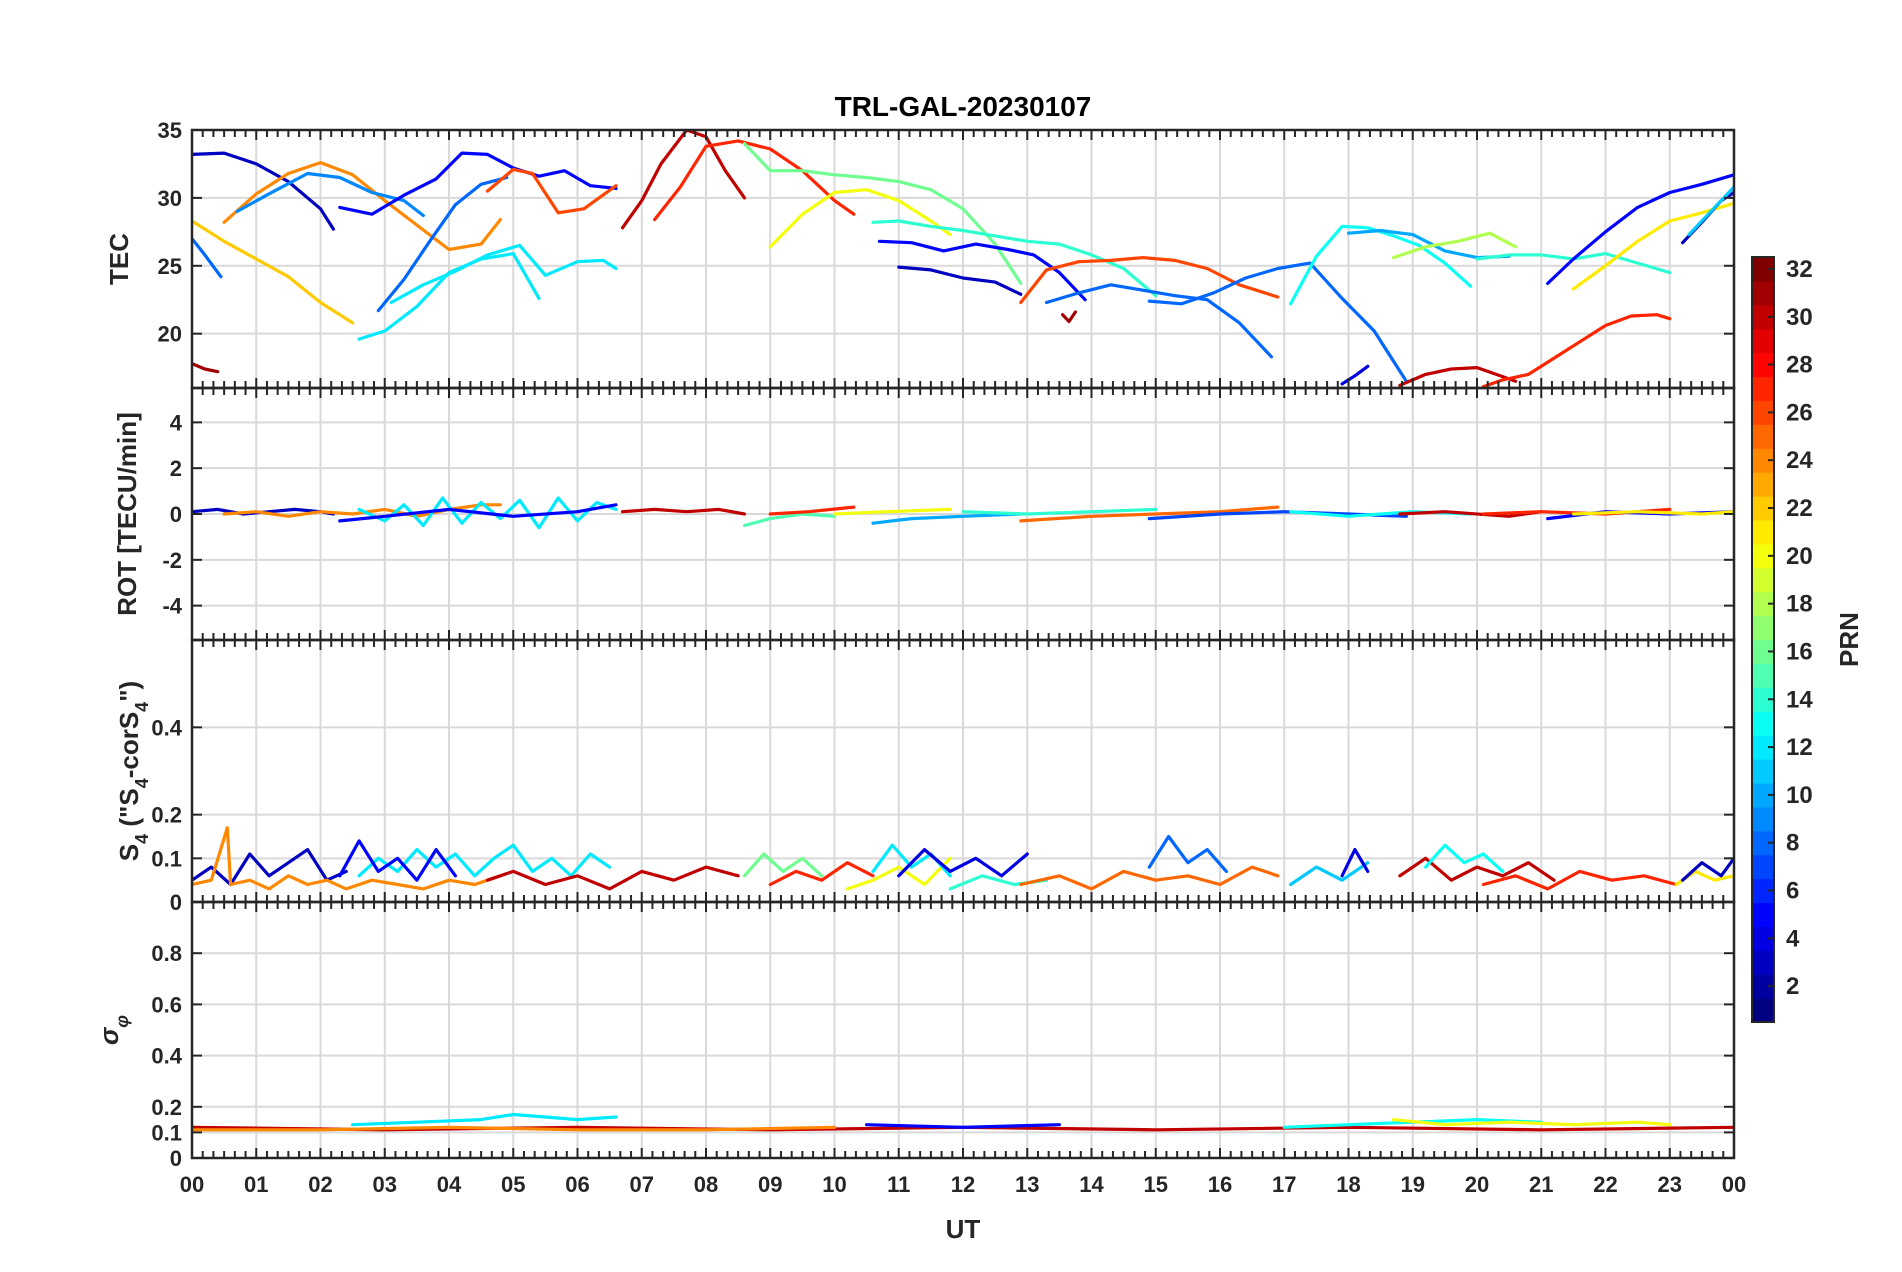  I want to click on y-axis-label-sigma: σφ, so click(113, 1030).